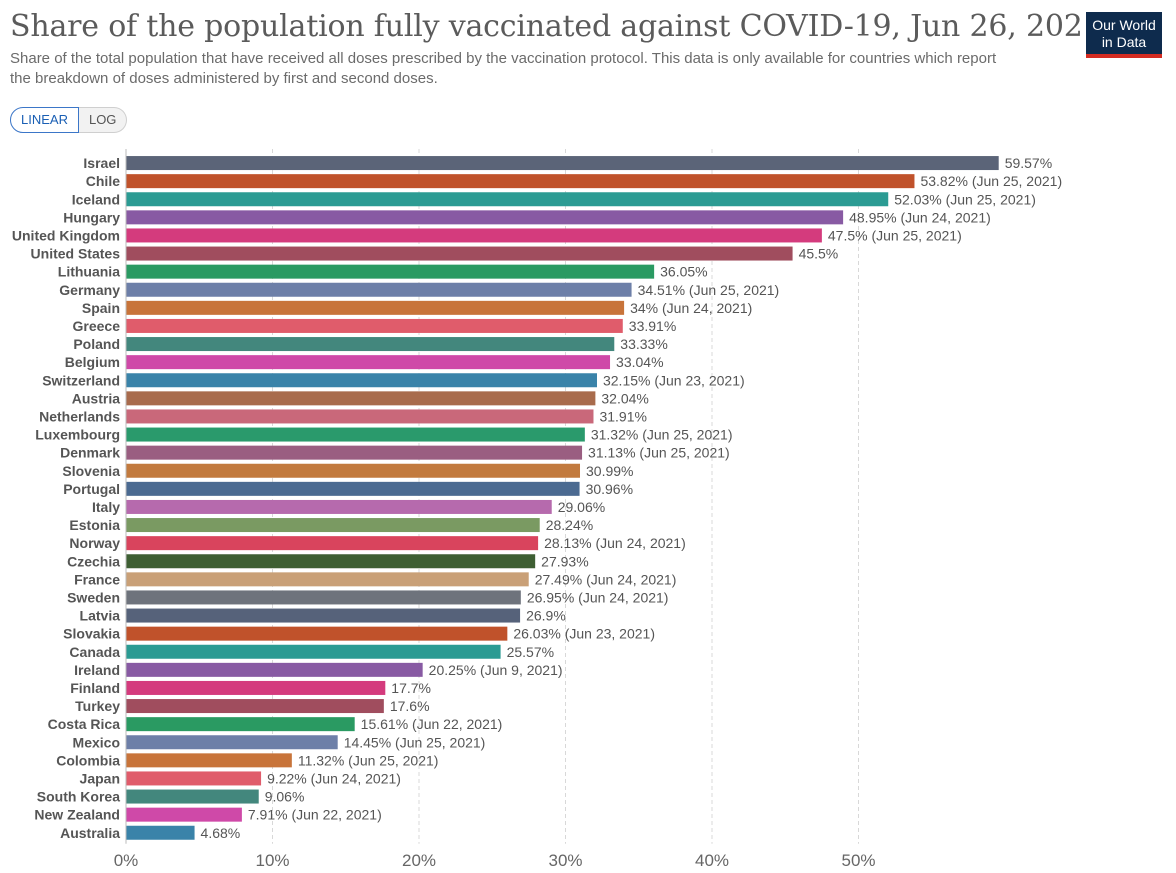 The width and height of the screenshot is (1176, 873). What do you see at coordinates (94, 652) in the screenshot?
I see `country-label: Canada` at bounding box center [94, 652].